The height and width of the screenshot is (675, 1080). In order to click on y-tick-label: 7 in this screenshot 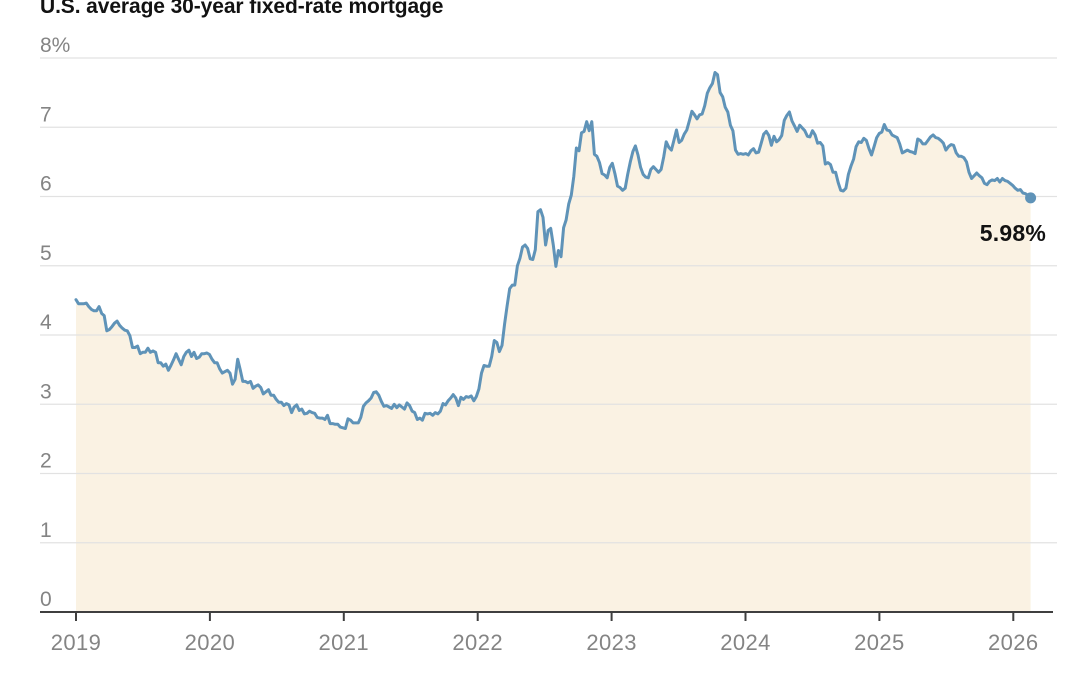, I will do `click(46, 114)`.